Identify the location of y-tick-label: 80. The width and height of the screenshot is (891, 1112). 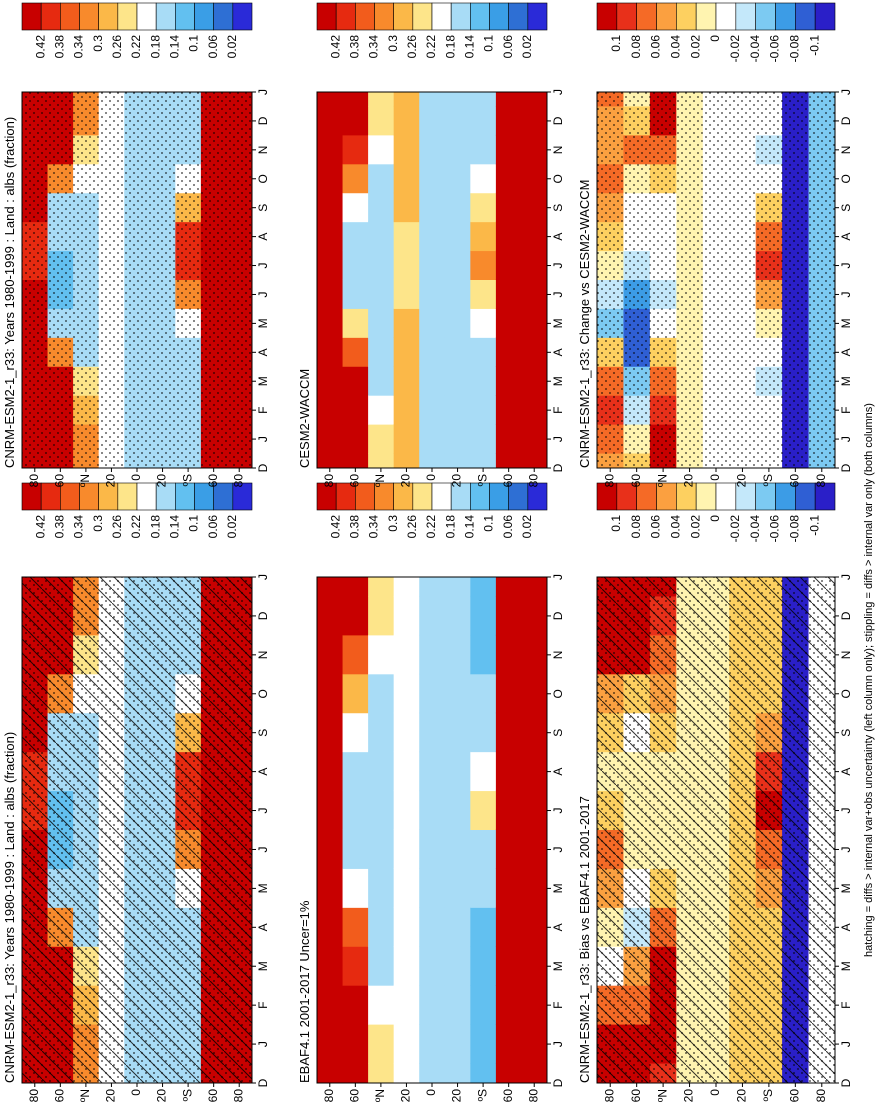
(34, 481).